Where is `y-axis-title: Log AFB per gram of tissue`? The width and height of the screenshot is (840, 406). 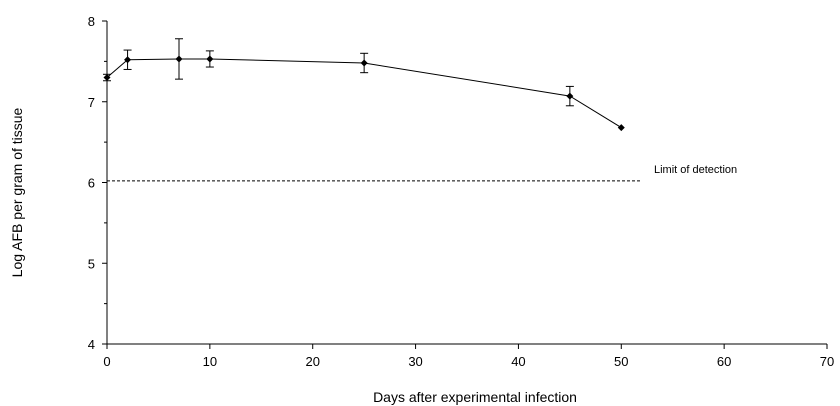 y-axis-title: Log AFB per gram of tissue is located at coordinates (17, 192).